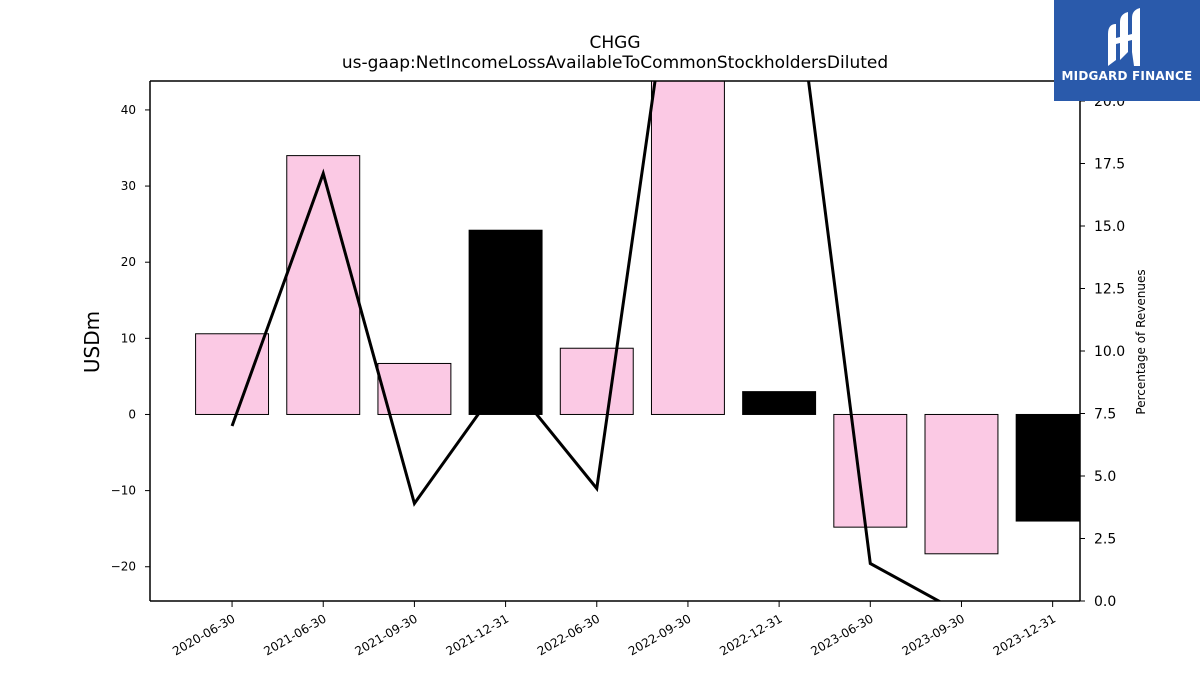  What do you see at coordinates (1109, 165) in the screenshot?
I see `y-right-tick-label: 17.5` at bounding box center [1109, 165].